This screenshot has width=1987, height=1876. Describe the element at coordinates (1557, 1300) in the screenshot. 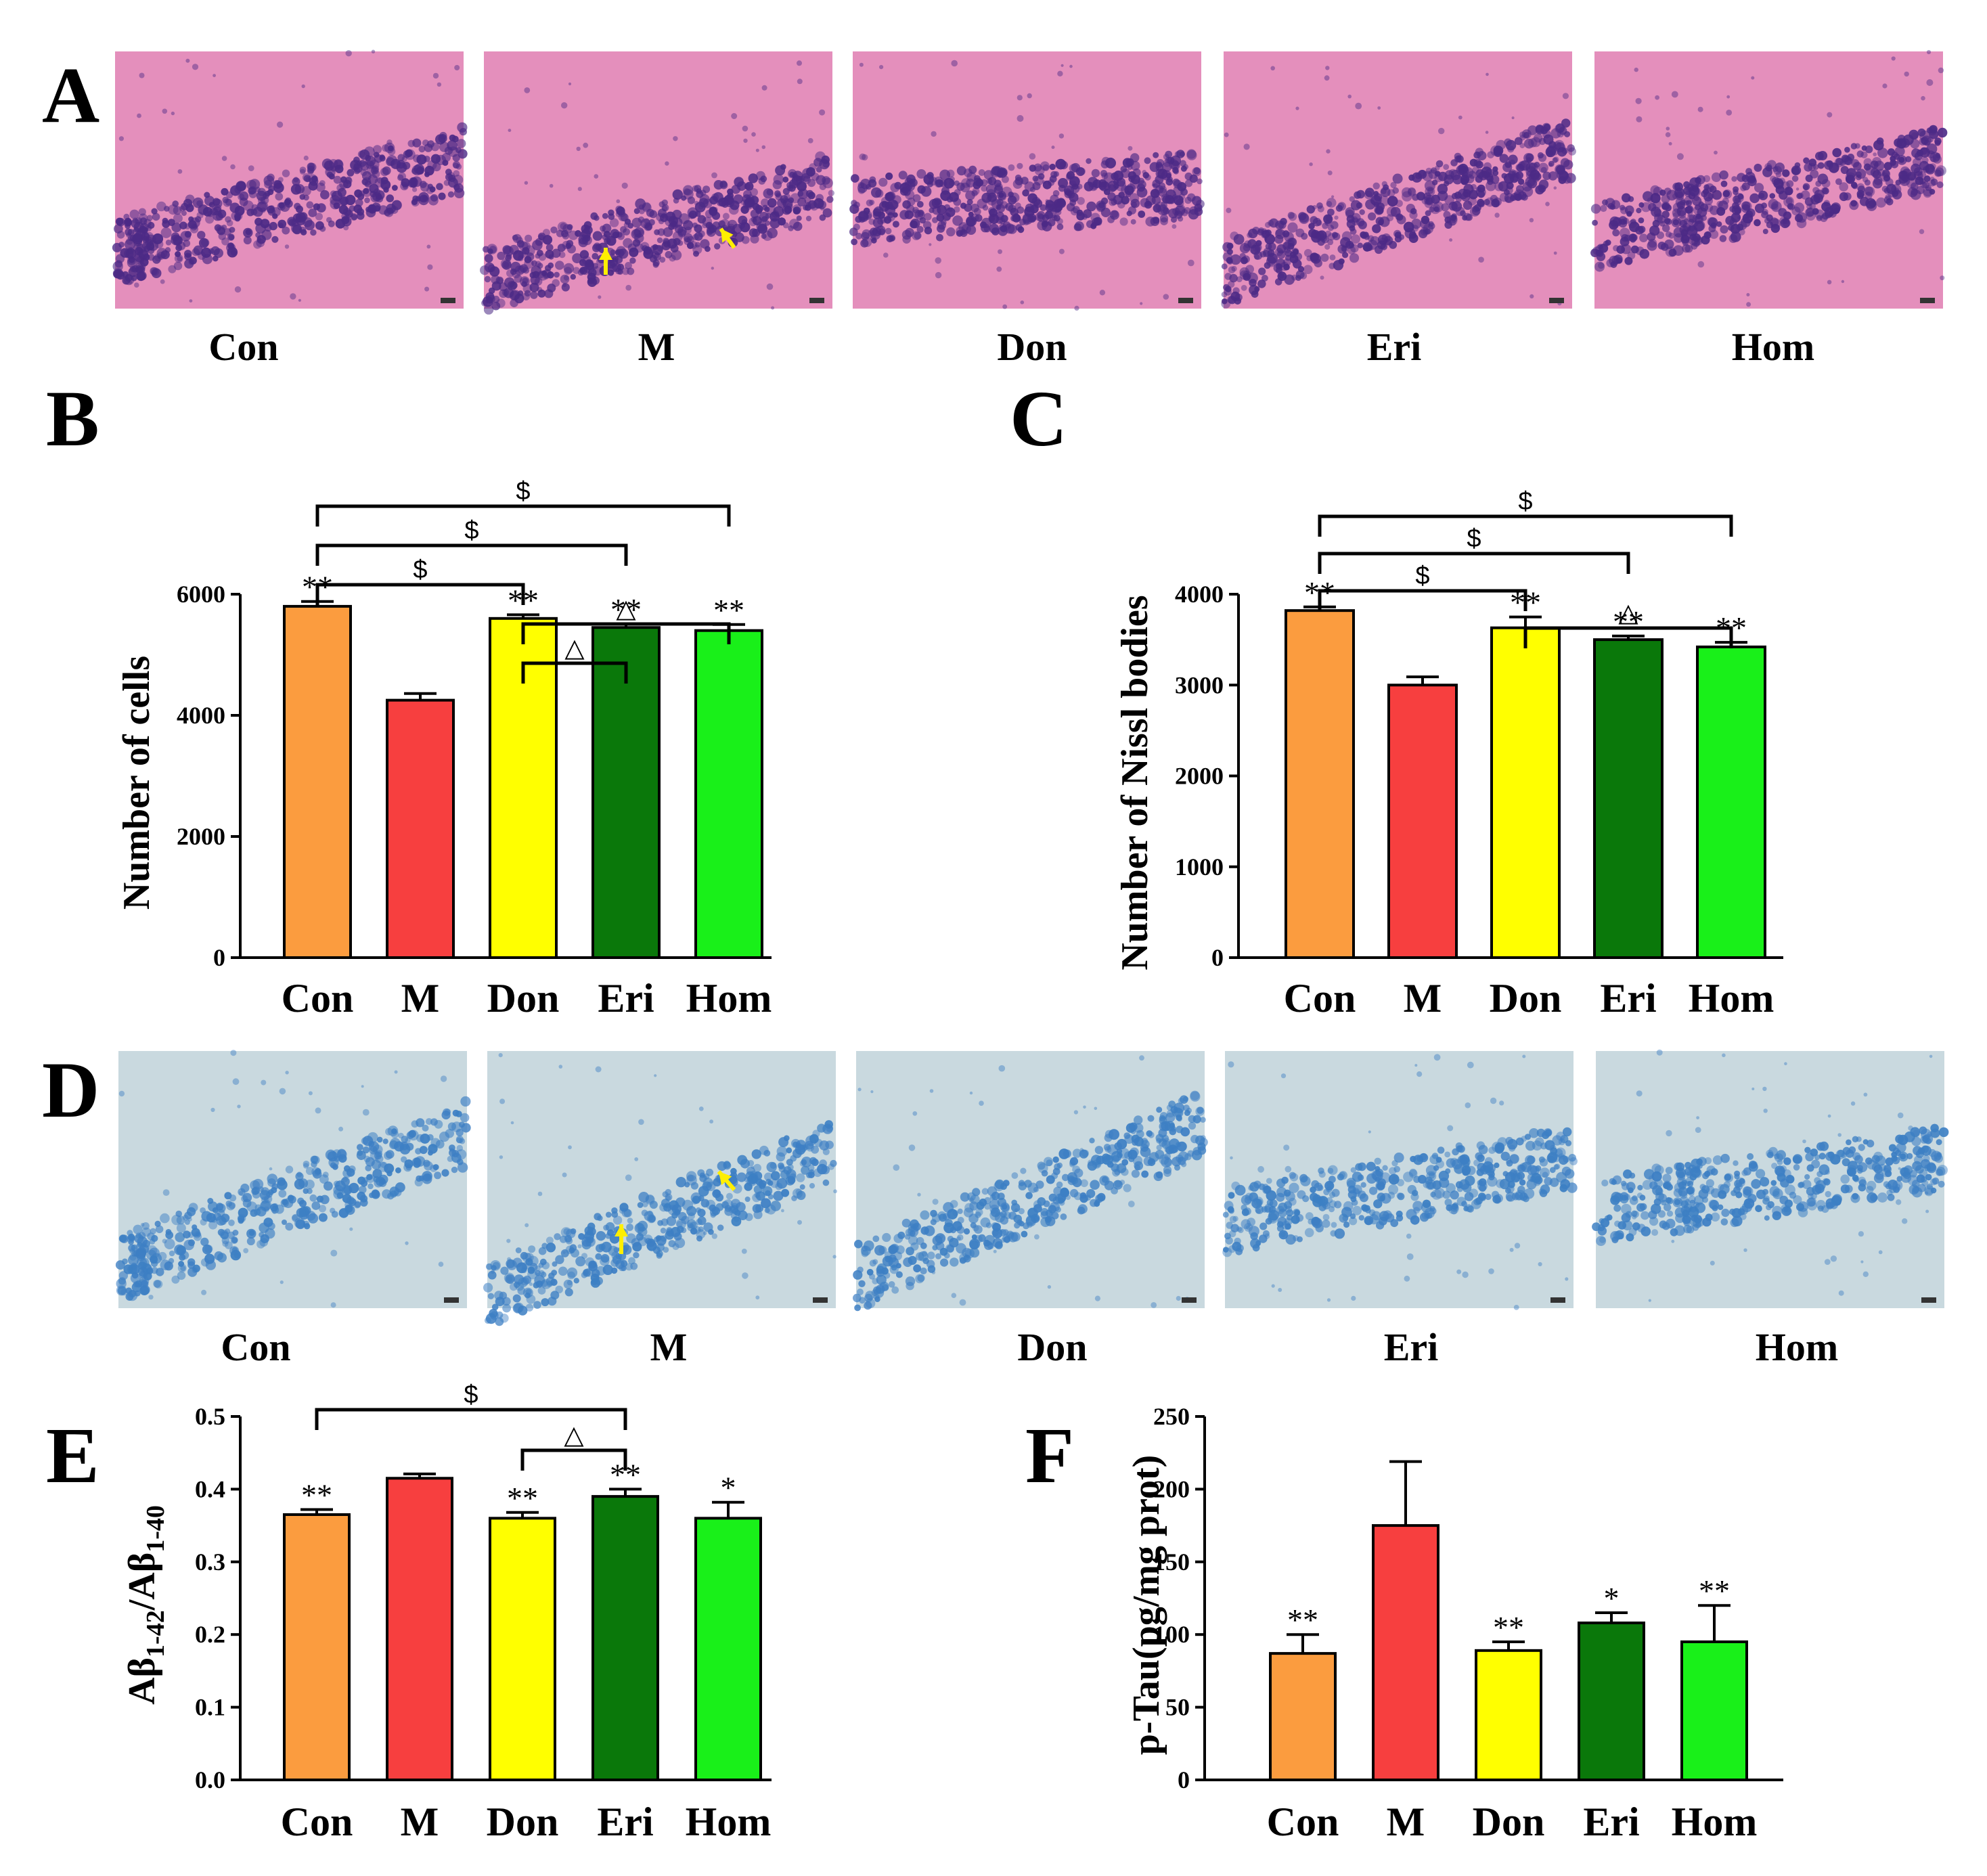

I see `nissl-scale-bar` at that location.